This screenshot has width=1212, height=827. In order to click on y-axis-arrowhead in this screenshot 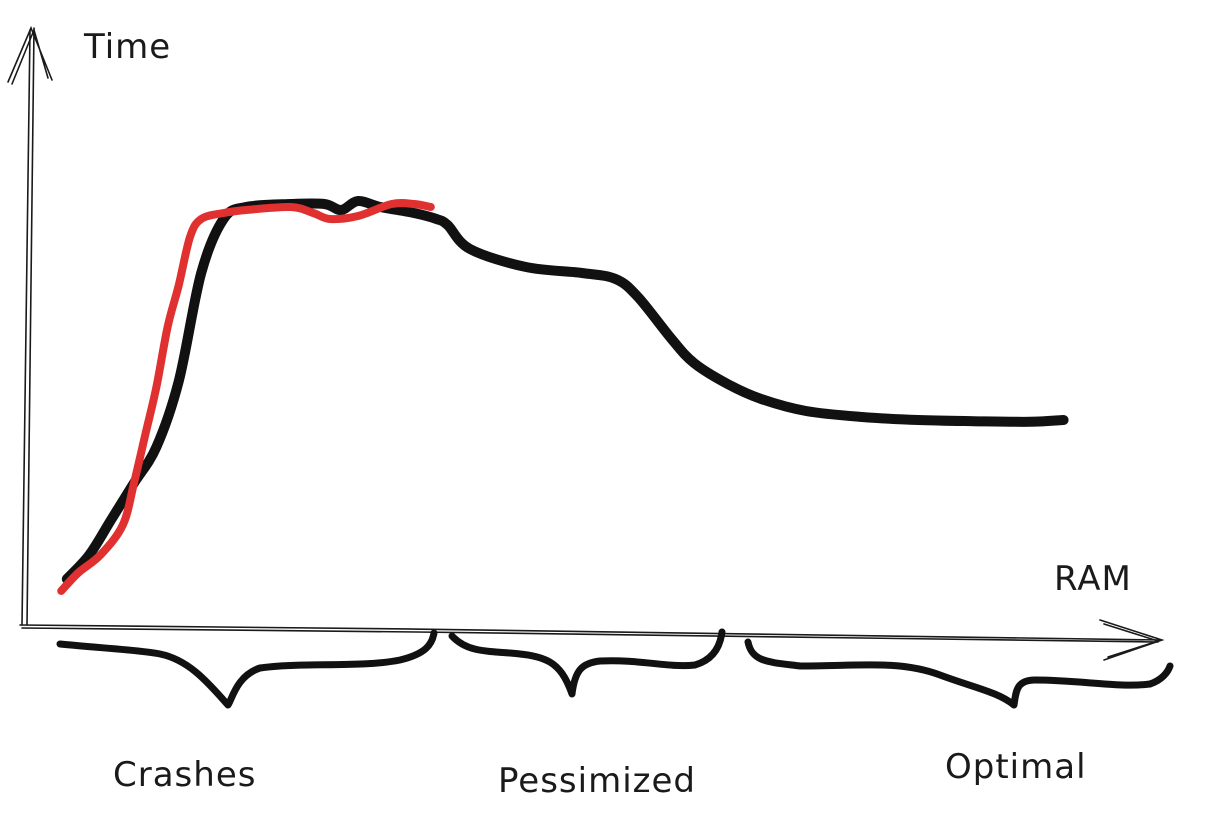, I will do `click(30, 55)`.